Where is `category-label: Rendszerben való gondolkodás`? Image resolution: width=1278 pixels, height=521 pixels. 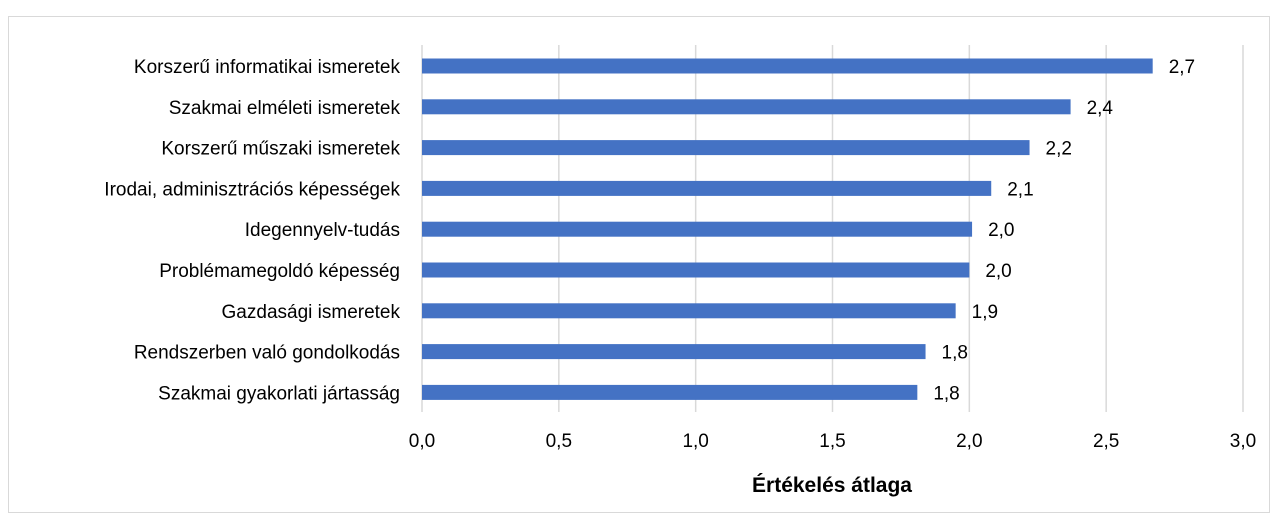 category-label: Rendszerben való gondolkodás is located at coordinates (267, 353).